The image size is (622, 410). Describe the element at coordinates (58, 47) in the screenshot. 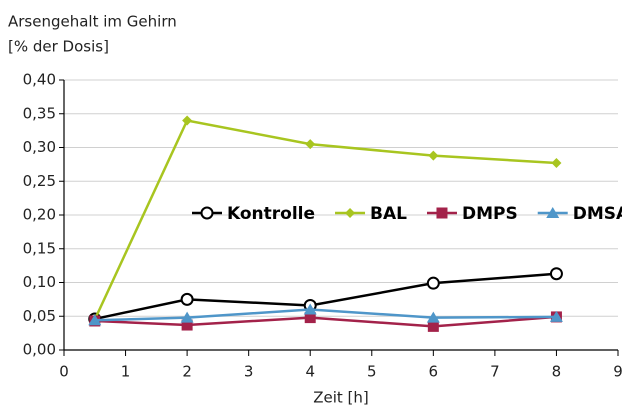

I see `y-axis-label: [% der Dosis]` at that location.